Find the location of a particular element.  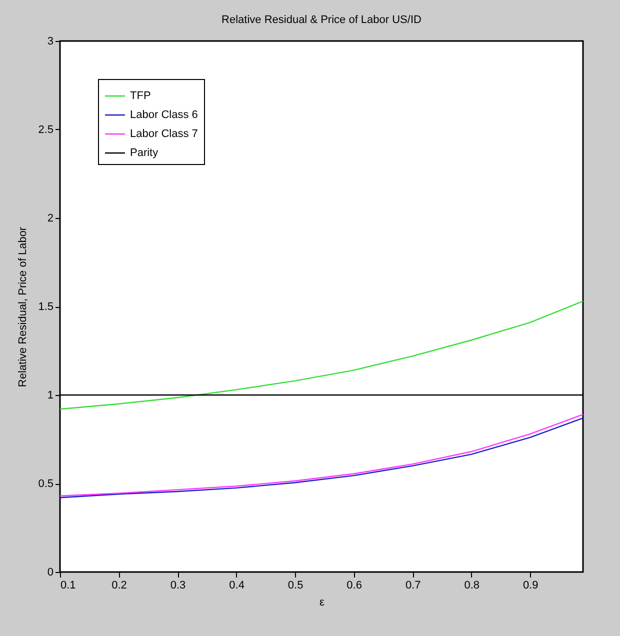

x-axis-title: ε is located at coordinates (322, 602).